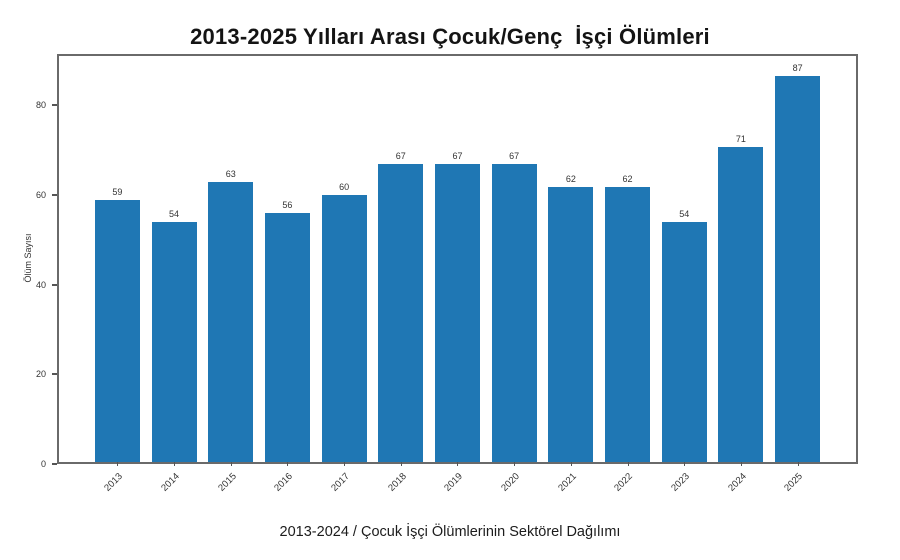 The width and height of the screenshot is (900, 560). Describe the element at coordinates (510, 482) in the screenshot. I see `x-tick-label: 2020` at that location.